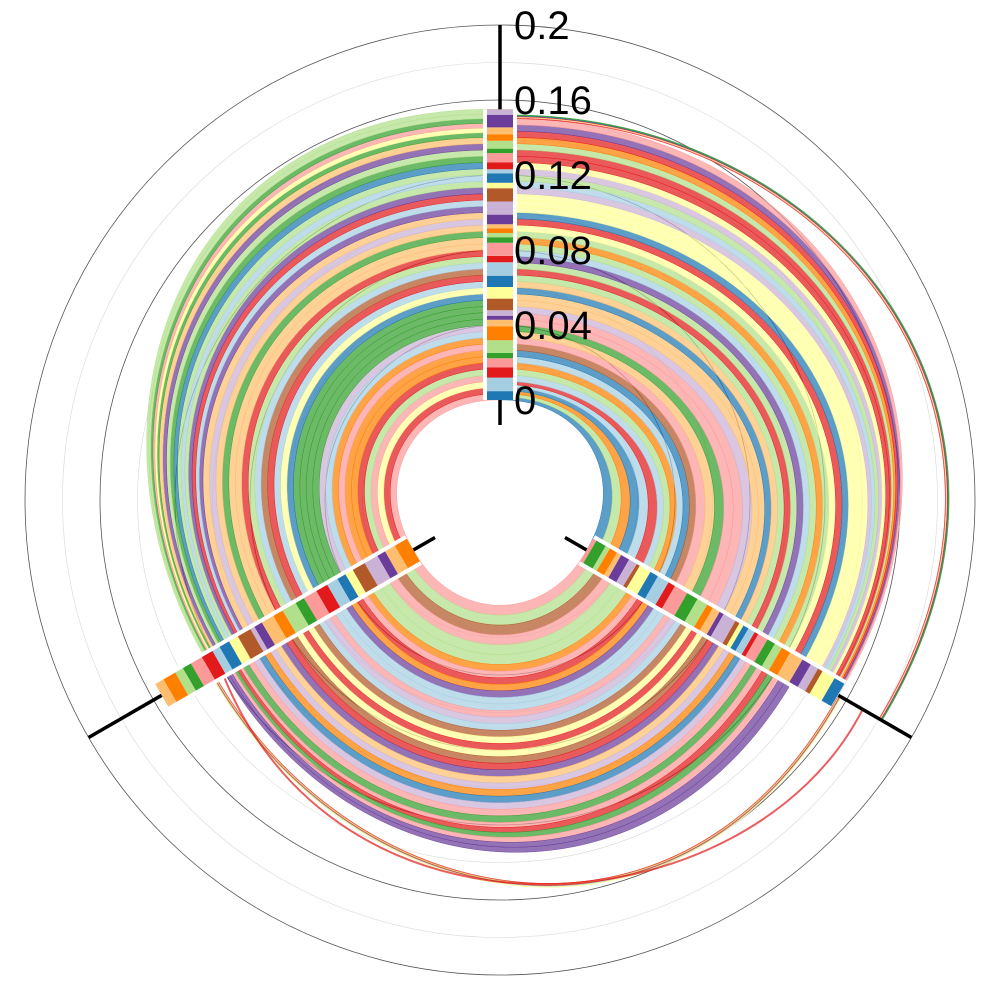 This screenshot has width=1000, height=1000. What do you see at coordinates (542, 26) in the screenshot?
I see `radial-tick-label: 0.2` at bounding box center [542, 26].